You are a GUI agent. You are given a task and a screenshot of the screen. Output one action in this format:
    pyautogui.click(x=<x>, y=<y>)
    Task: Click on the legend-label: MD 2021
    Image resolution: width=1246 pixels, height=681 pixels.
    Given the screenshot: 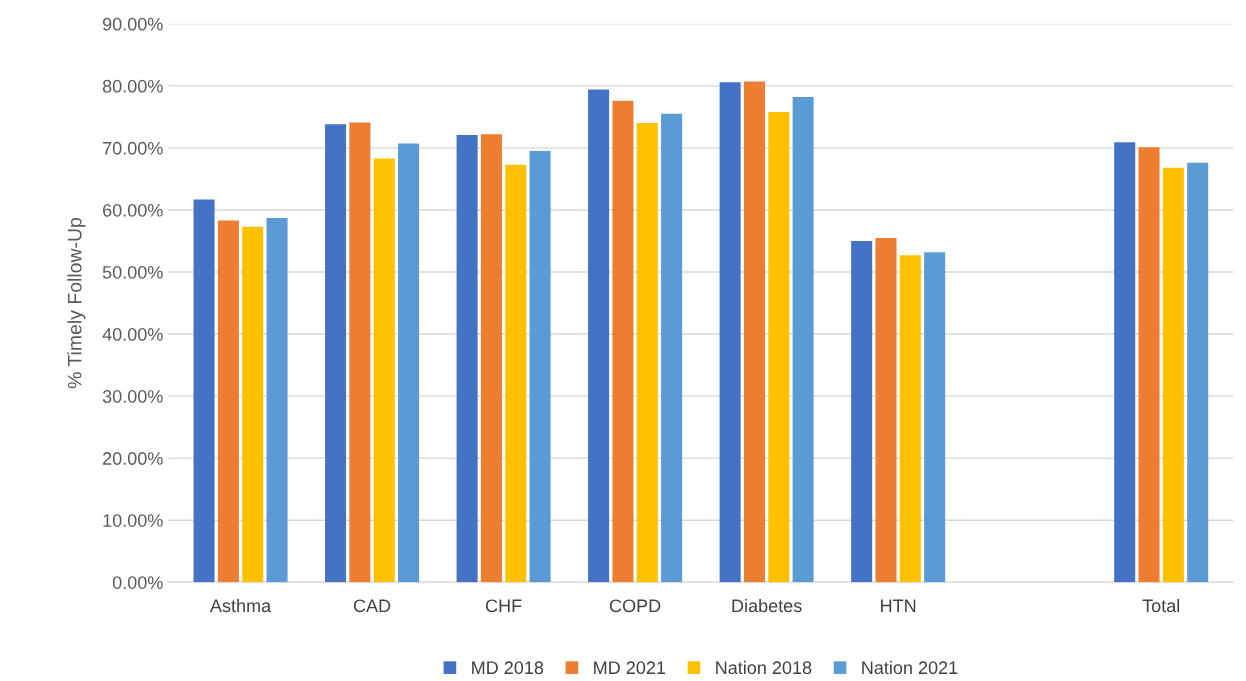 What is the action you would take?
    pyautogui.click(x=630, y=668)
    